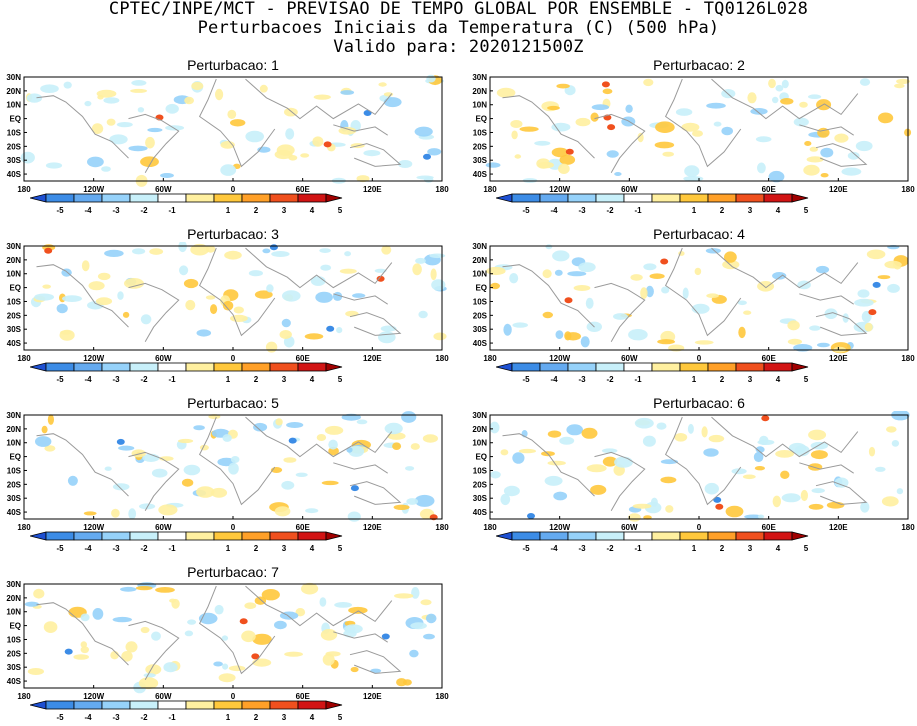  I want to click on map-frame, so click(233, 129).